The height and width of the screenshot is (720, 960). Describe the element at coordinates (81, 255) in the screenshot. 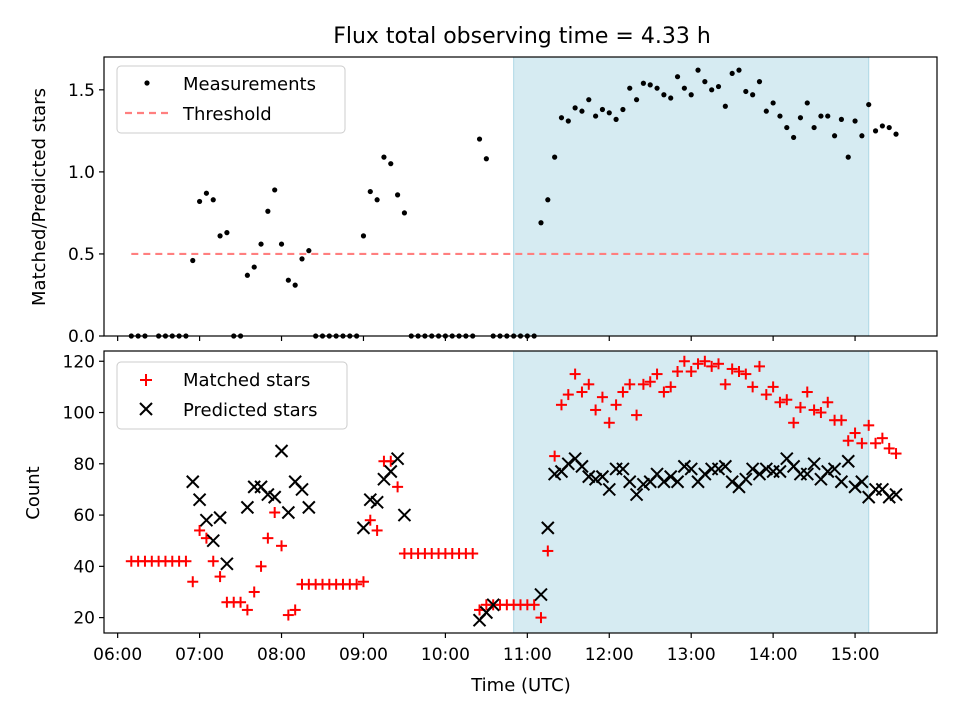

I see `top-y-tick-label: 0.5` at that location.